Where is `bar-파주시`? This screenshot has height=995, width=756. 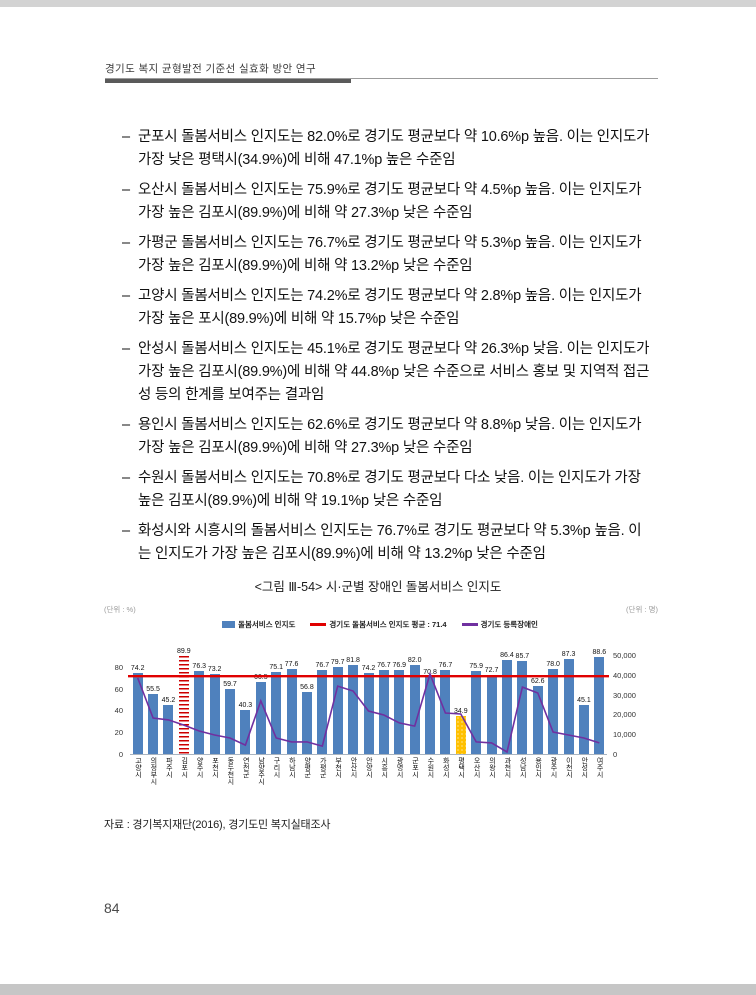
bar-파주시 is located at coordinates (168, 729).